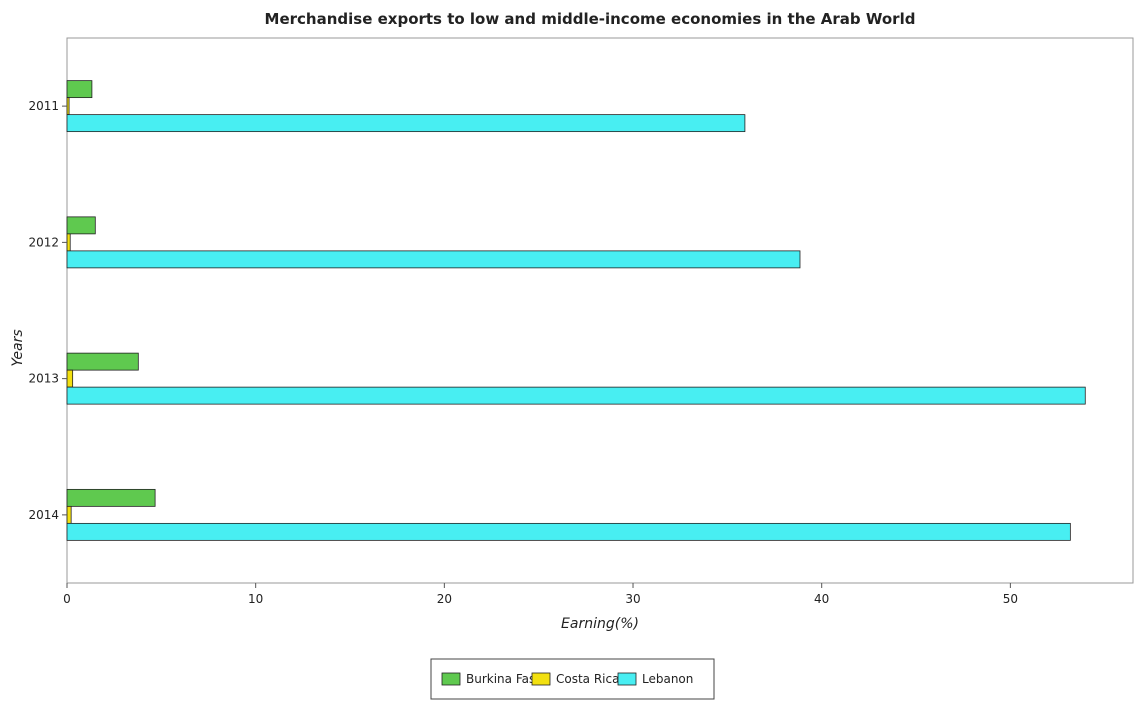 The width and height of the screenshot is (1145, 704). What do you see at coordinates (667, 679) in the screenshot?
I see `legend-label-lebanon: Lebanon` at bounding box center [667, 679].